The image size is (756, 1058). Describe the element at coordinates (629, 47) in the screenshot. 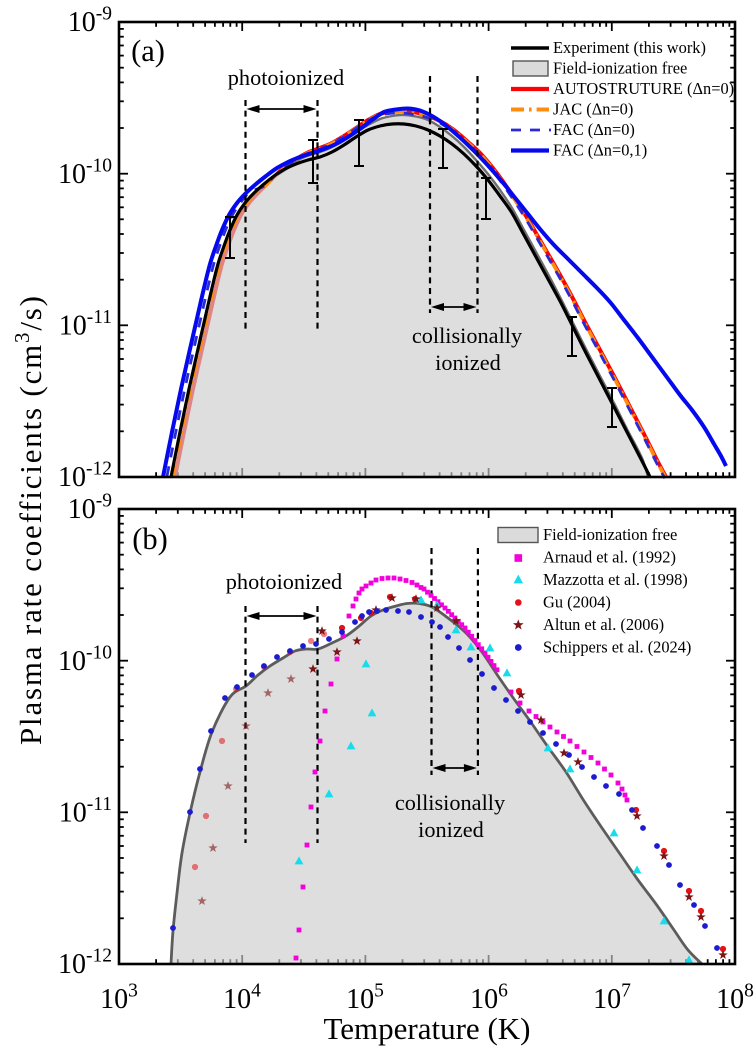

I see `svg-text: Experiment (this work)` at that location.